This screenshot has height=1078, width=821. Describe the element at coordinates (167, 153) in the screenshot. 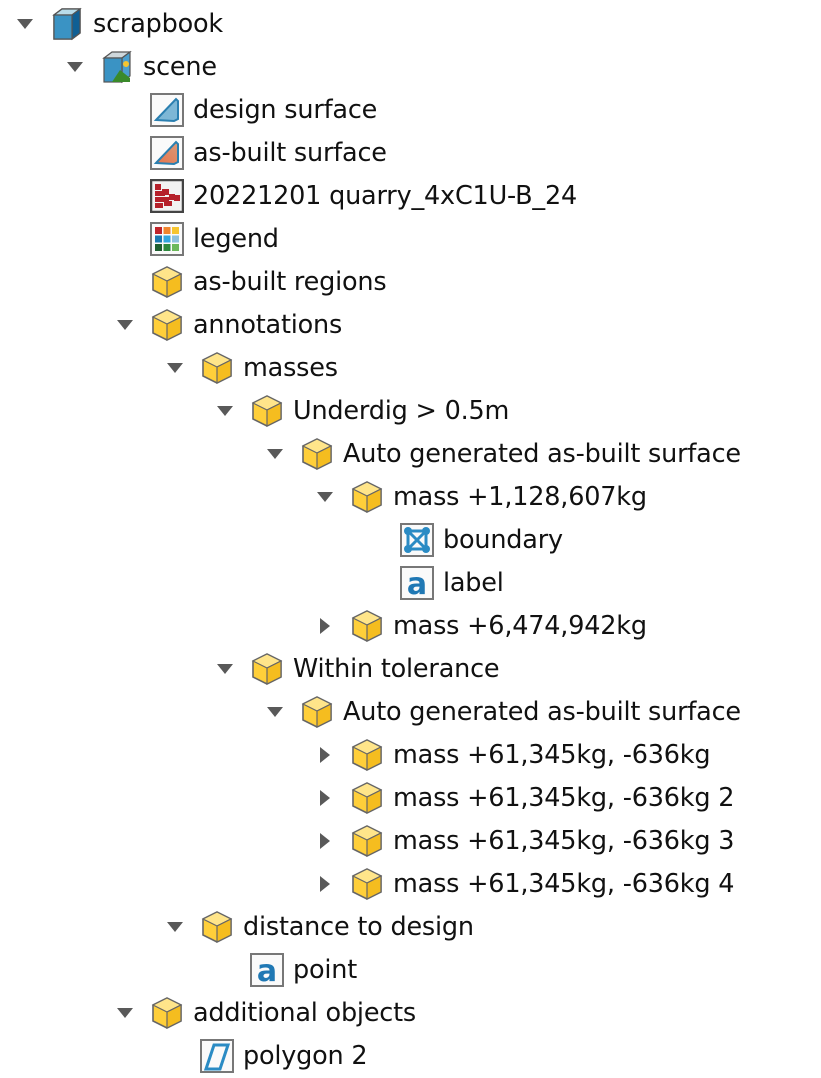

I see `as-built-surface-icon` at that location.